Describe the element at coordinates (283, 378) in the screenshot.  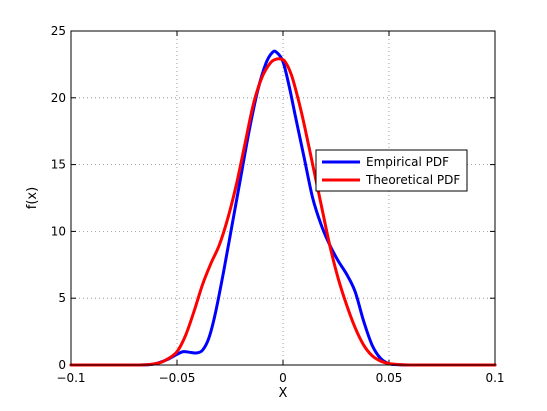
I see `x-tick-label: 0` at that location.